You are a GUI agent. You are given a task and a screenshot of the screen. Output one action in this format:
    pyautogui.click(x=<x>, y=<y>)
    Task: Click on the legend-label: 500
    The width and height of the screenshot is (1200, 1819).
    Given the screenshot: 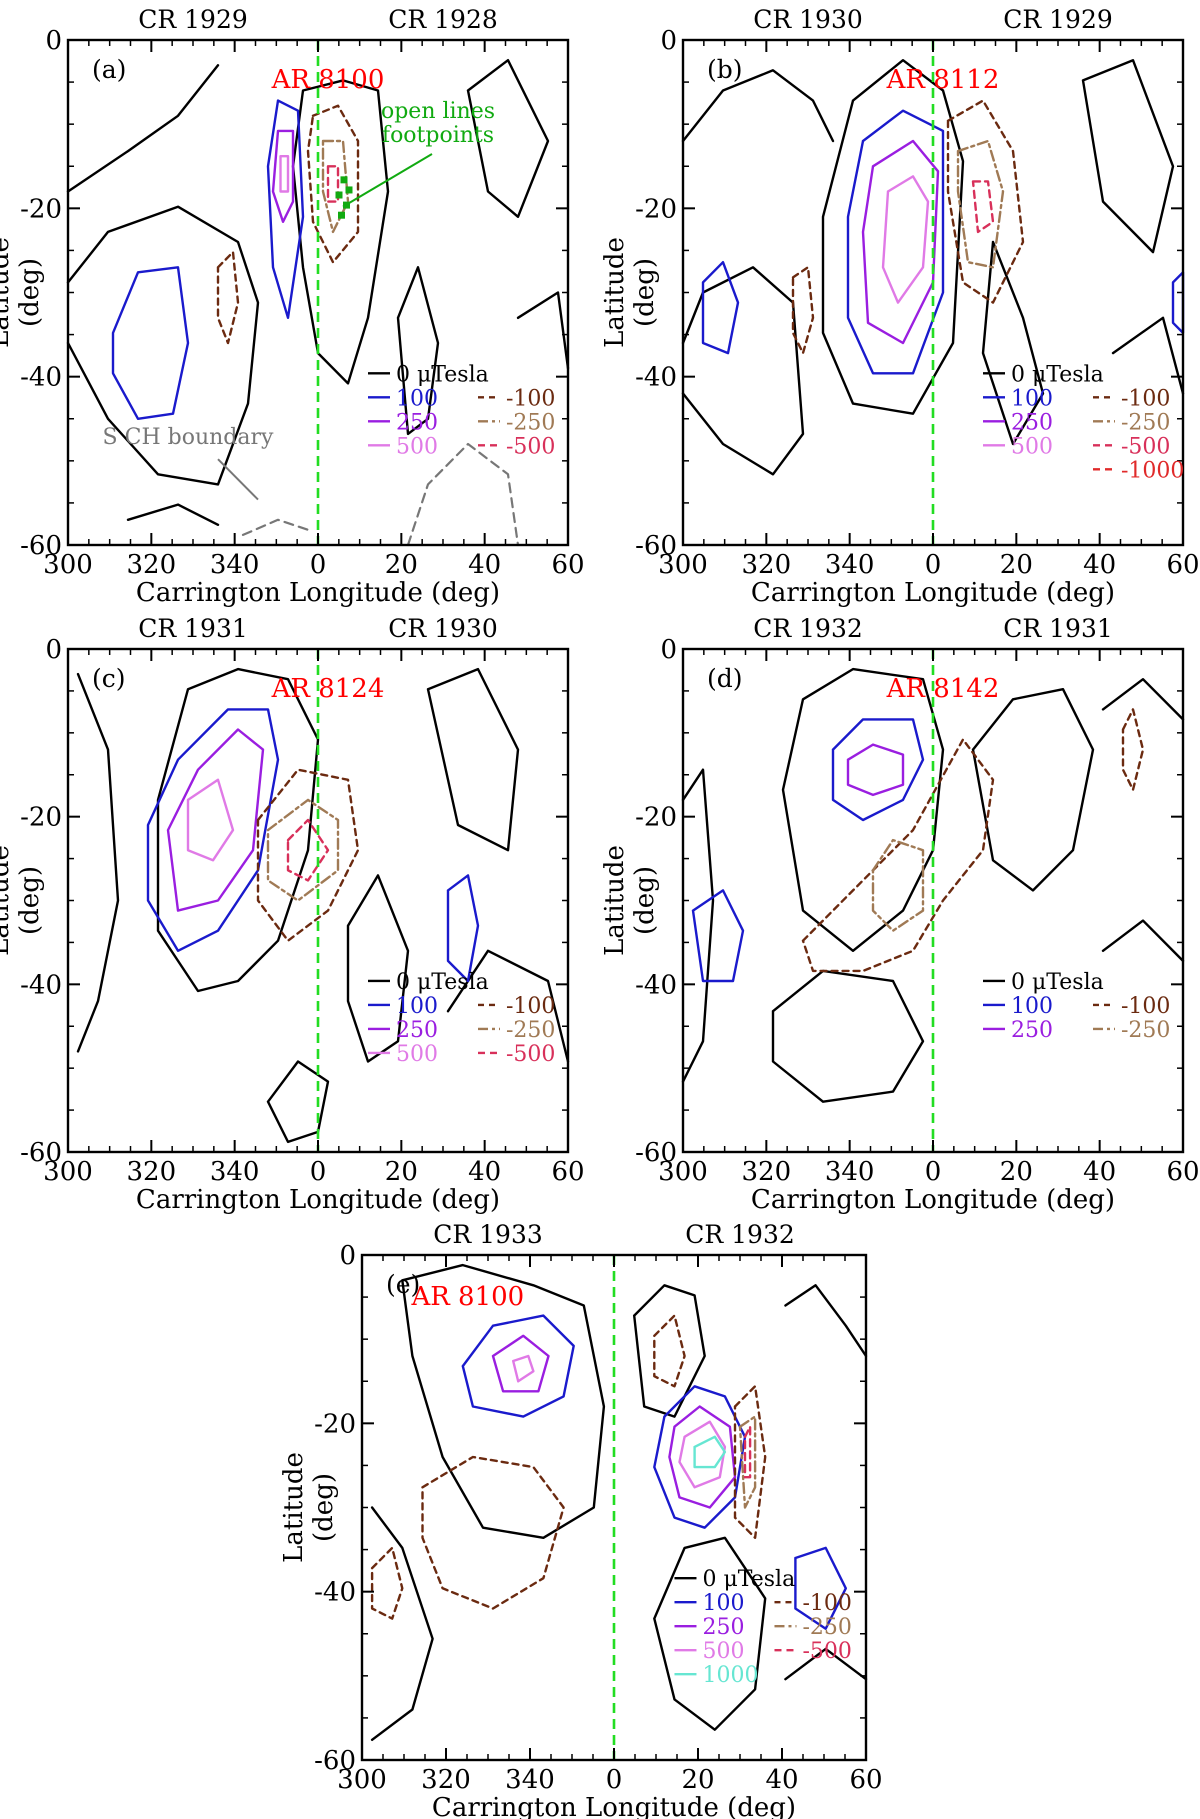 What is the action you would take?
    pyautogui.click(x=1032, y=446)
    